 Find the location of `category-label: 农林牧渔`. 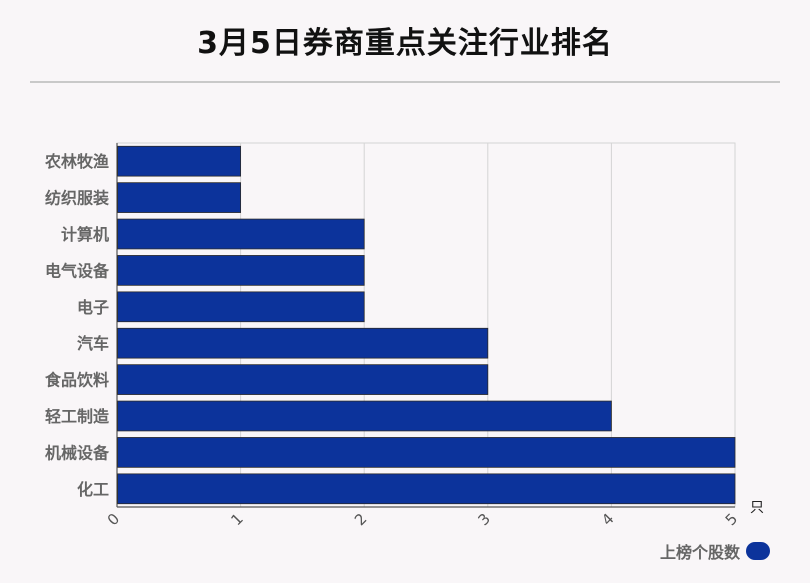

category-label: 农林牧渔 is located at coordinates (76, 161).